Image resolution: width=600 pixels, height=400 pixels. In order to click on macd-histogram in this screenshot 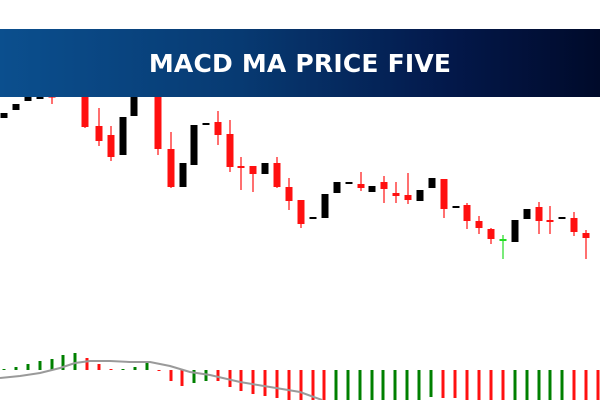, I will do `click(301, 376)`.